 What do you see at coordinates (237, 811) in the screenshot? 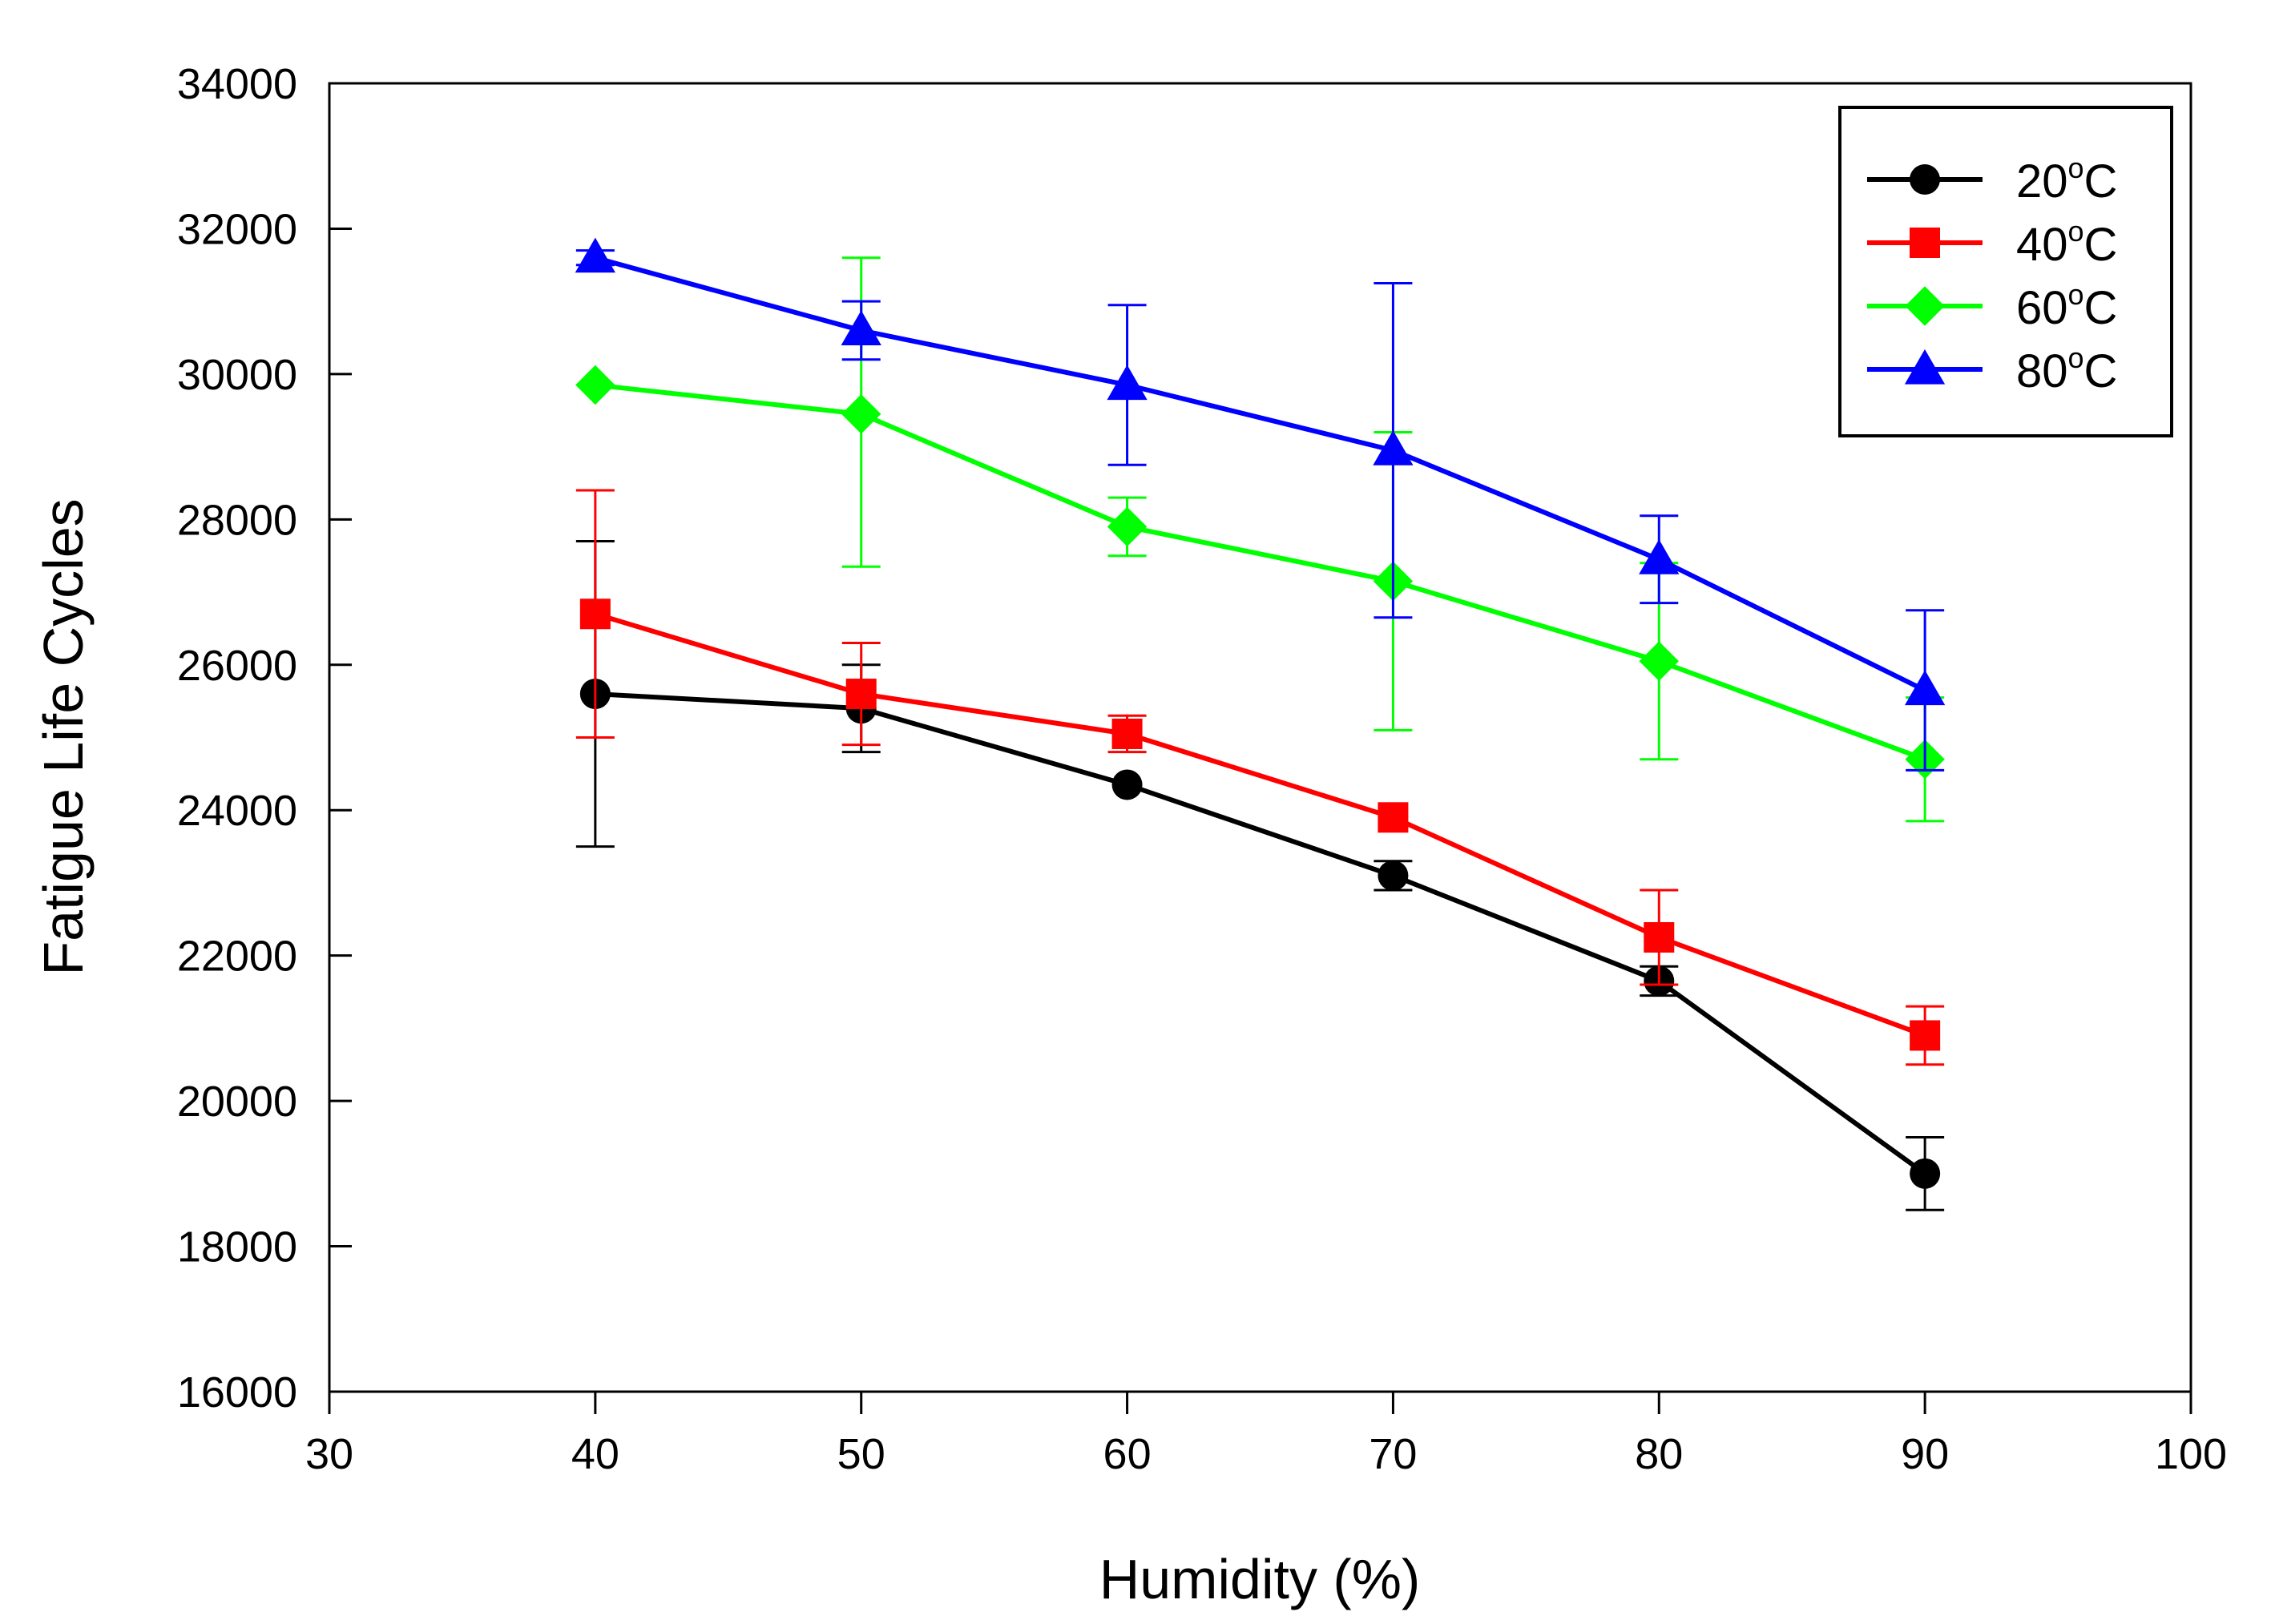
I see `y-tick-label: 24000` at bounding box center [237, 811].